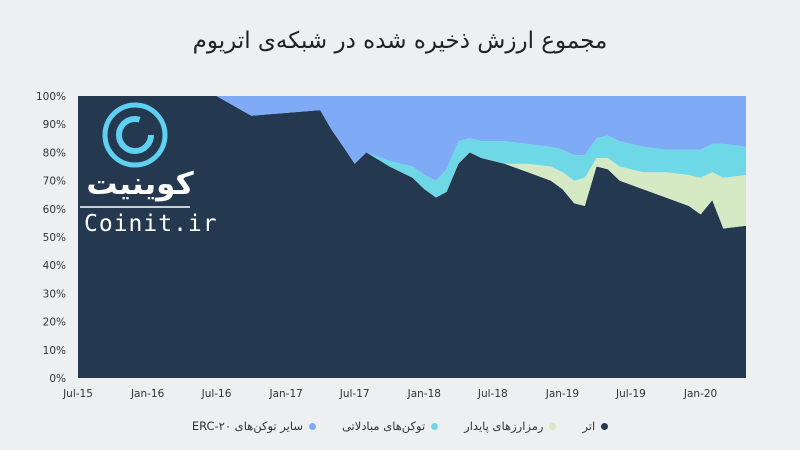 Image resolution: width=800 pixels, height=450 pixels. What do you see at coordinates (216, 394) in the screenshot?
I see `x-tick-label: Jul-16` at bounding box center [216, 394].